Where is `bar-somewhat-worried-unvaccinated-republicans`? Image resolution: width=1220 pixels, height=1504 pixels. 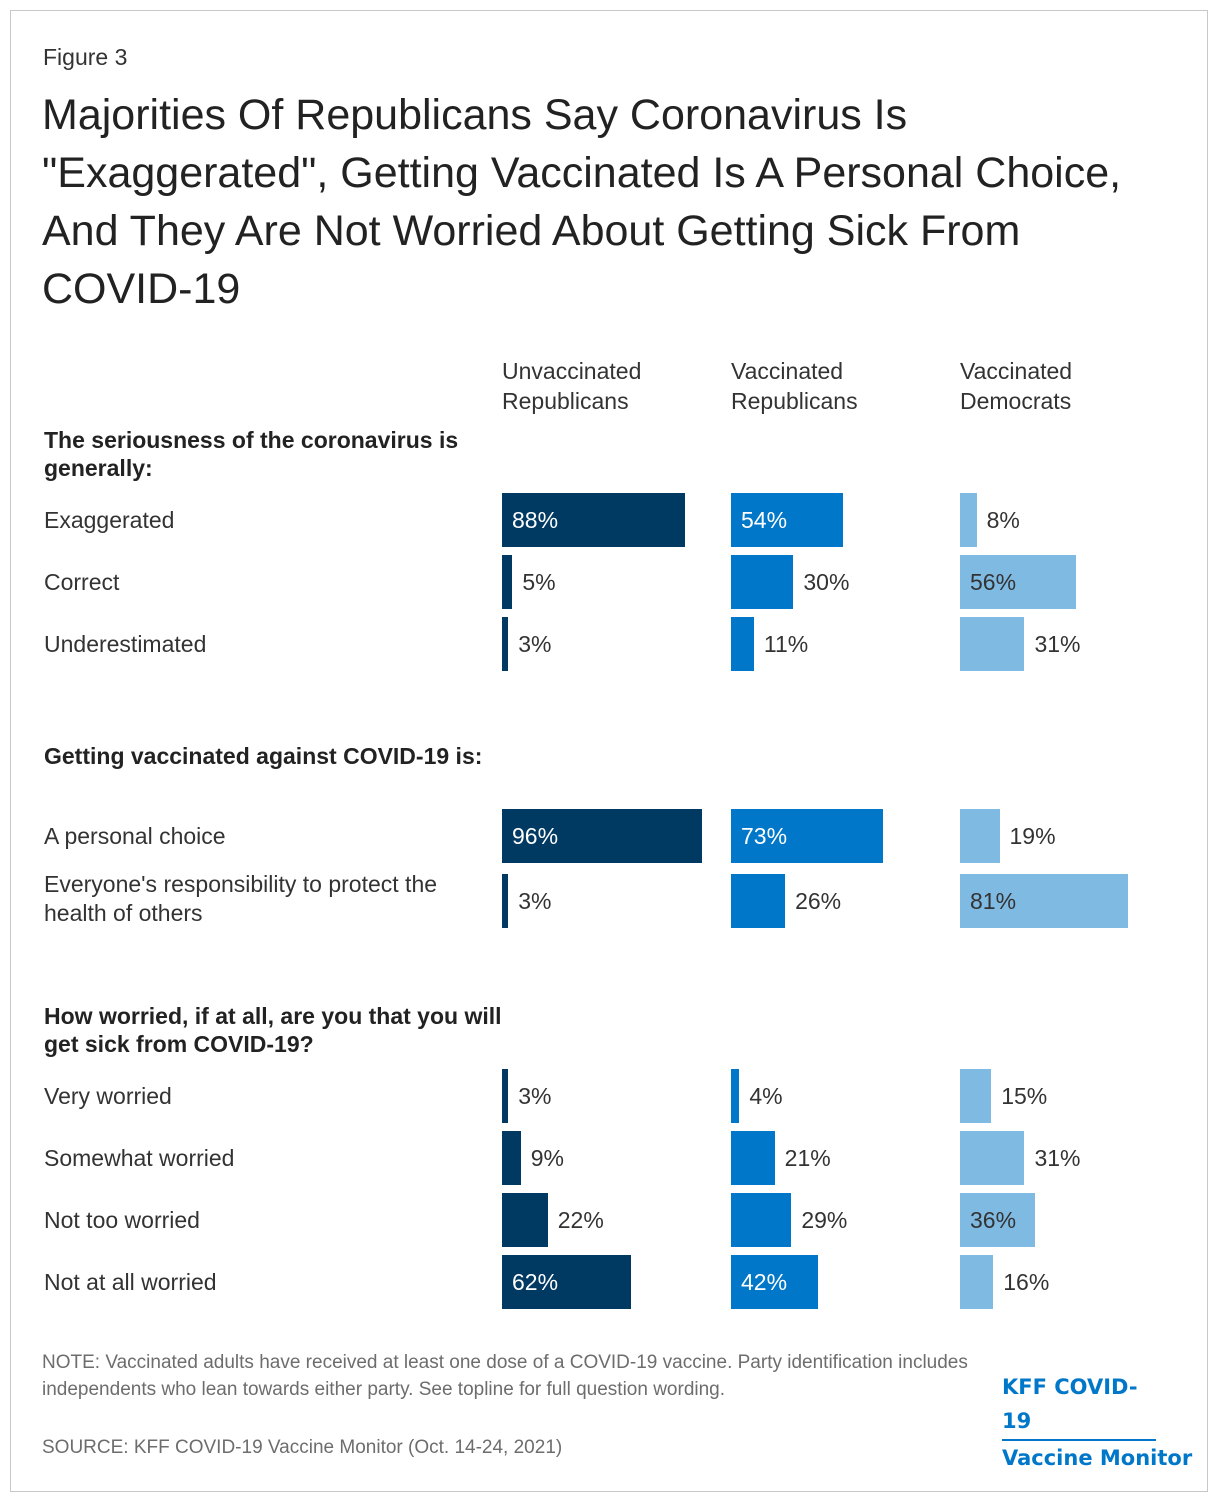 bar-somewhat-worried-unvaccinated-republicans is located at coordinates (511, 1158).